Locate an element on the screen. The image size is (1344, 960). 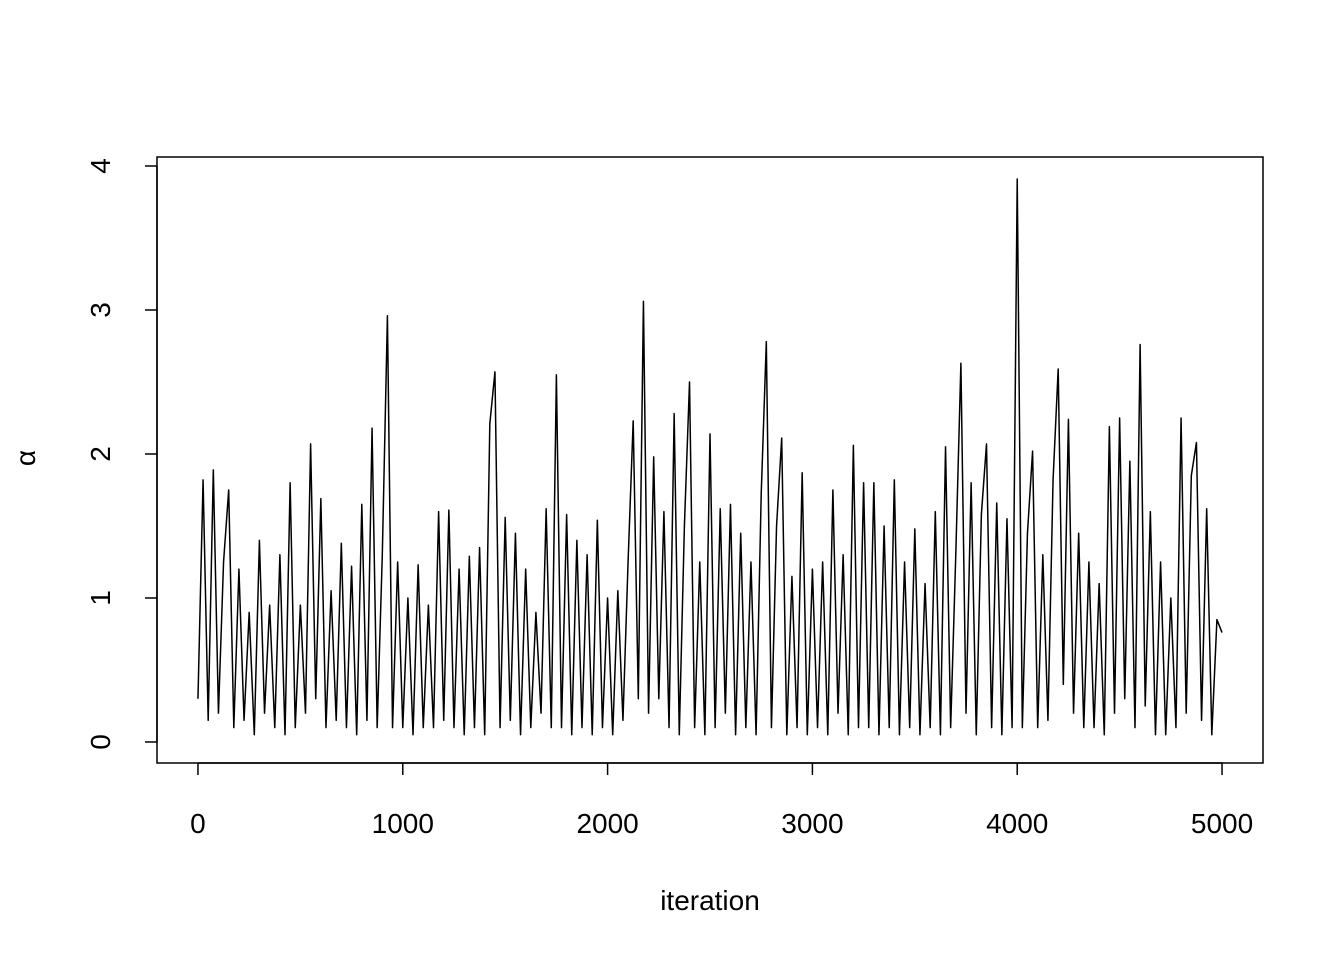
x-tick-label: 3000 is located at coordinates (812, 823).